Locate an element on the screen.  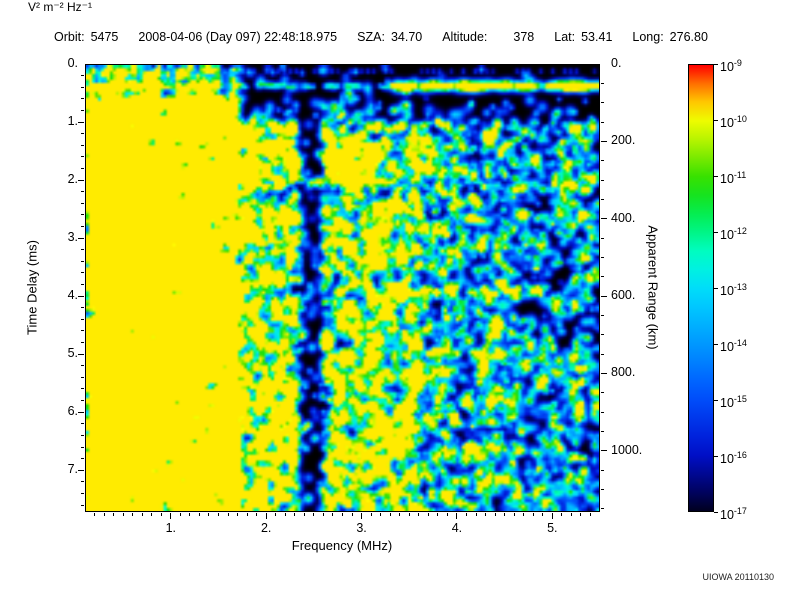
x-tick-label: 5. is located at coordinates (552, 528).